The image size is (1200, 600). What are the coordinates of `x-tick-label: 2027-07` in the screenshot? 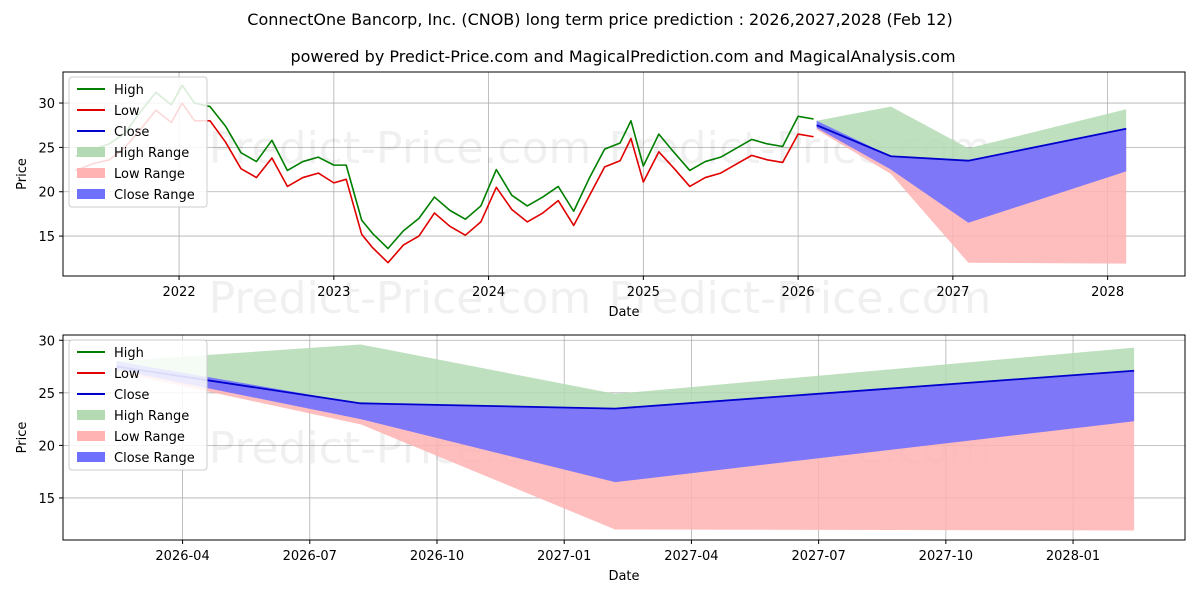 It's located at (818, 556).